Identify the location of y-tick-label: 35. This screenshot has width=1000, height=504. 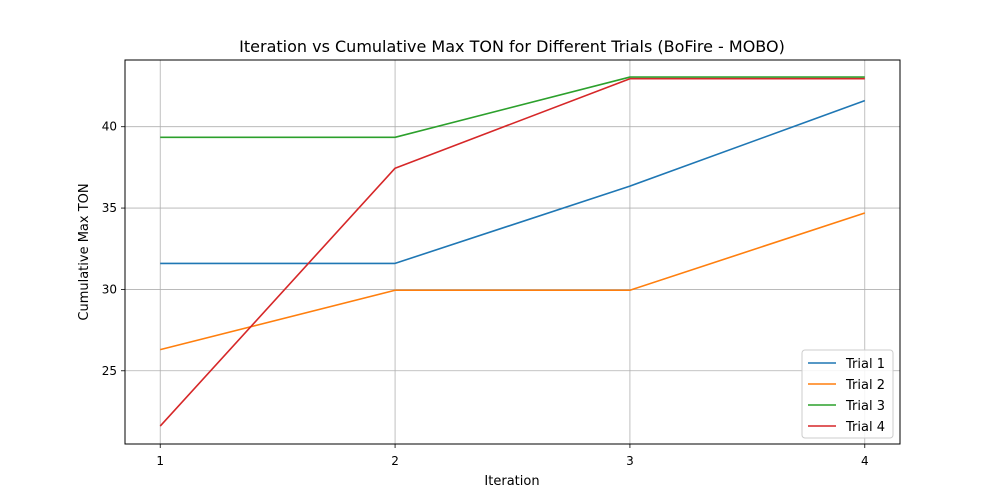
(109, 208).